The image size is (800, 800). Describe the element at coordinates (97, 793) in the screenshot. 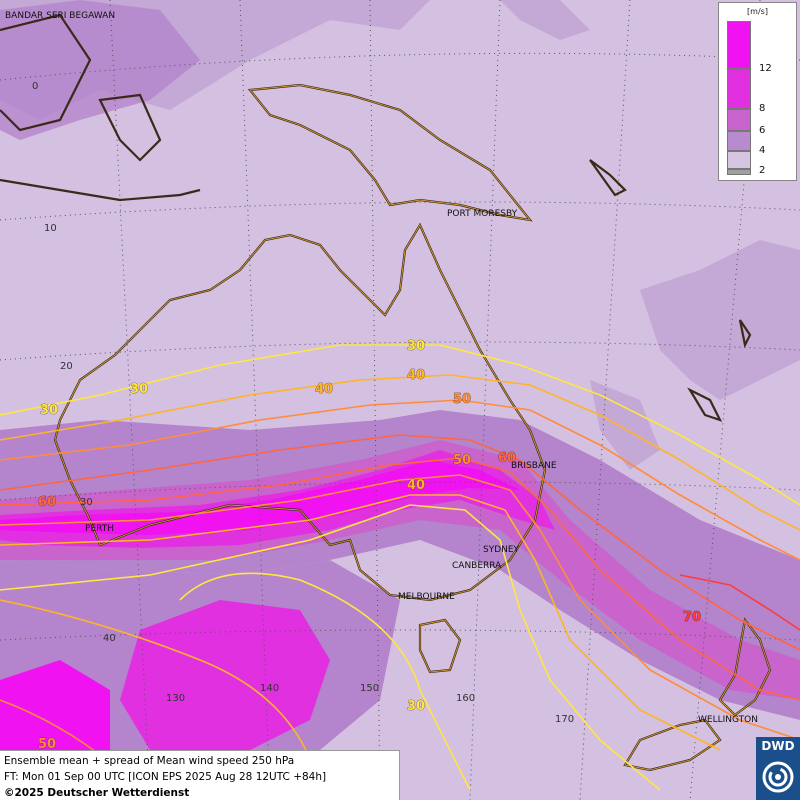

I see `caption-copyright: ©2025 Deutscher Wetterdienst` at that location.